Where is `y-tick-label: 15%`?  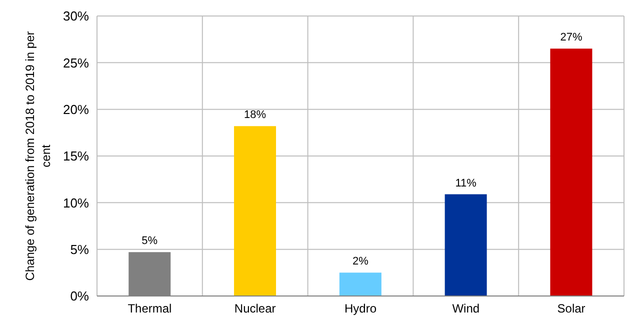 y-tick-label: 15% is located at coordinates (76, 156).